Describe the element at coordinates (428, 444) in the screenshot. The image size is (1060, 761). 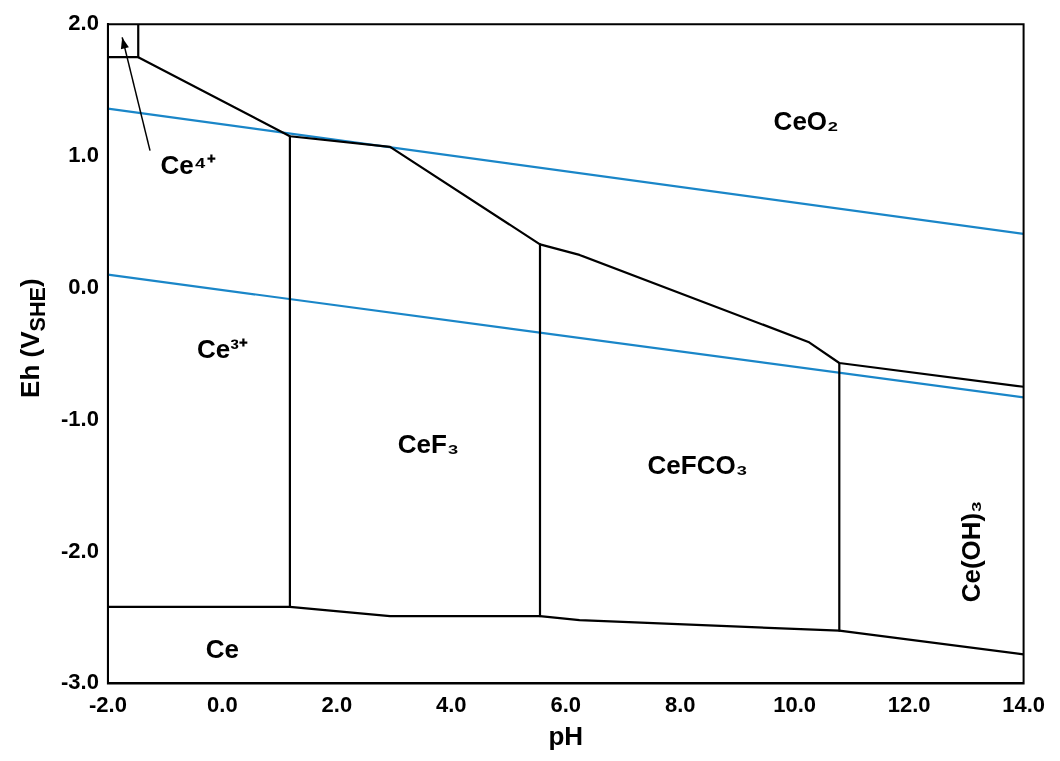
I see `annotation: CeF₃` at that location.